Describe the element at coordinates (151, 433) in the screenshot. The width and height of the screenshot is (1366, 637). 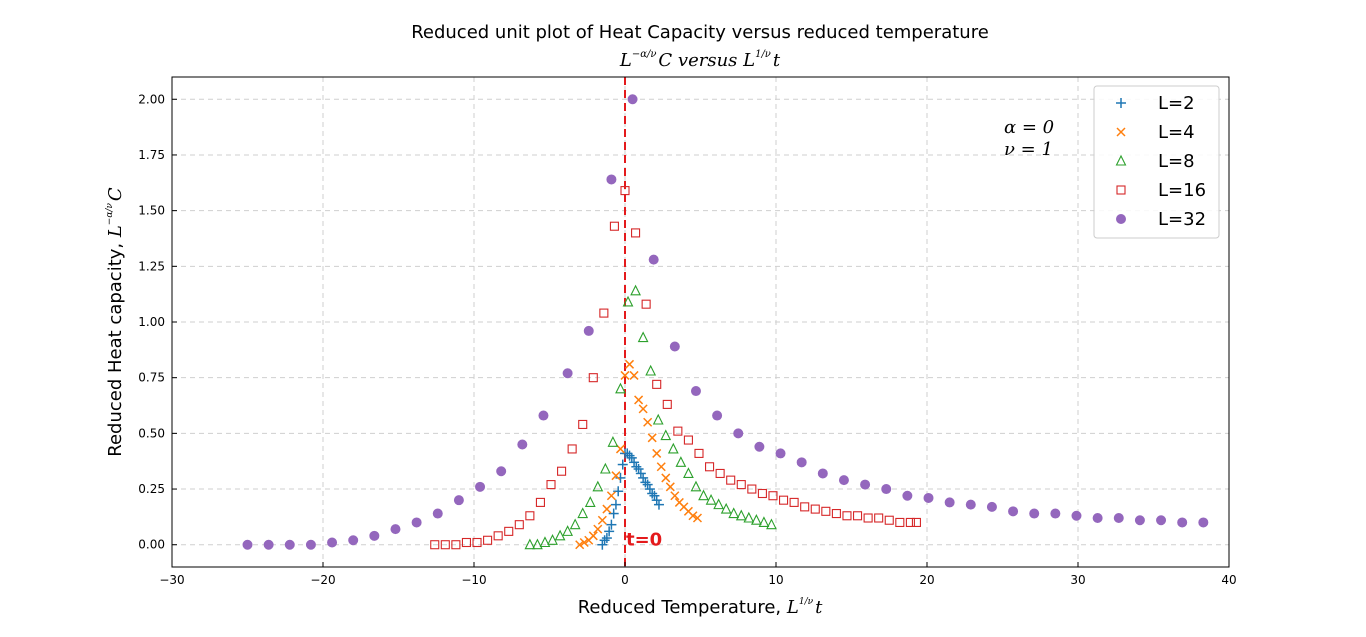
I see `y-tick-label: 0.50` at that location.